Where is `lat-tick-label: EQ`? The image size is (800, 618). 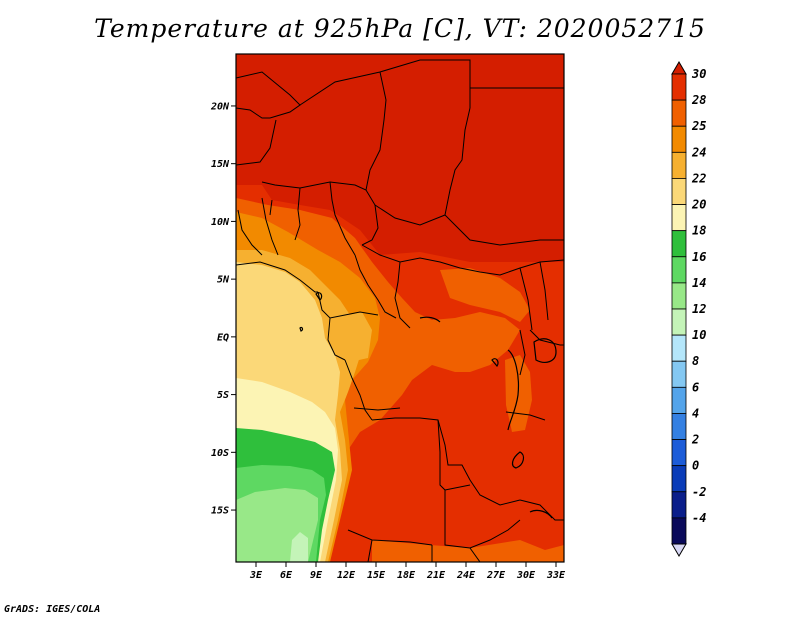
lat-tick-label: EQ is located at coordinates (223, 337).